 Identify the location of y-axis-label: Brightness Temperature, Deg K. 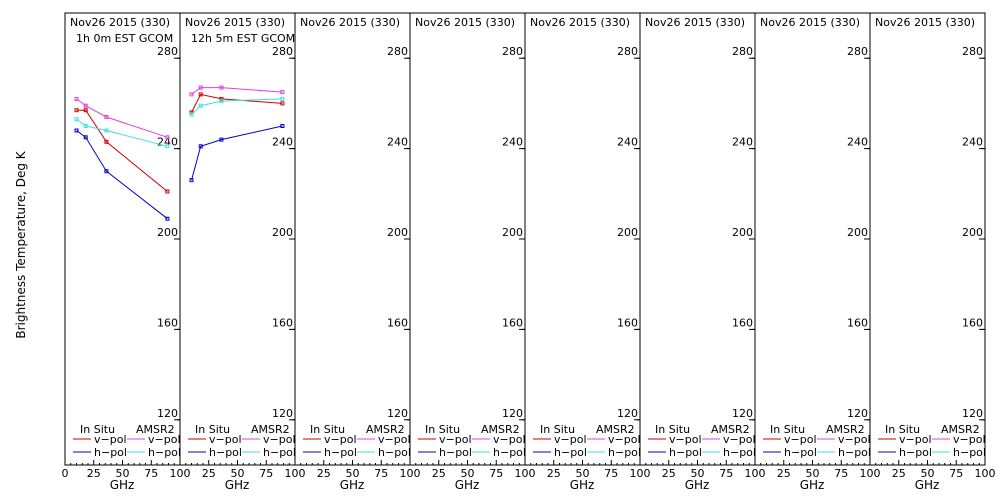
(21, 244).